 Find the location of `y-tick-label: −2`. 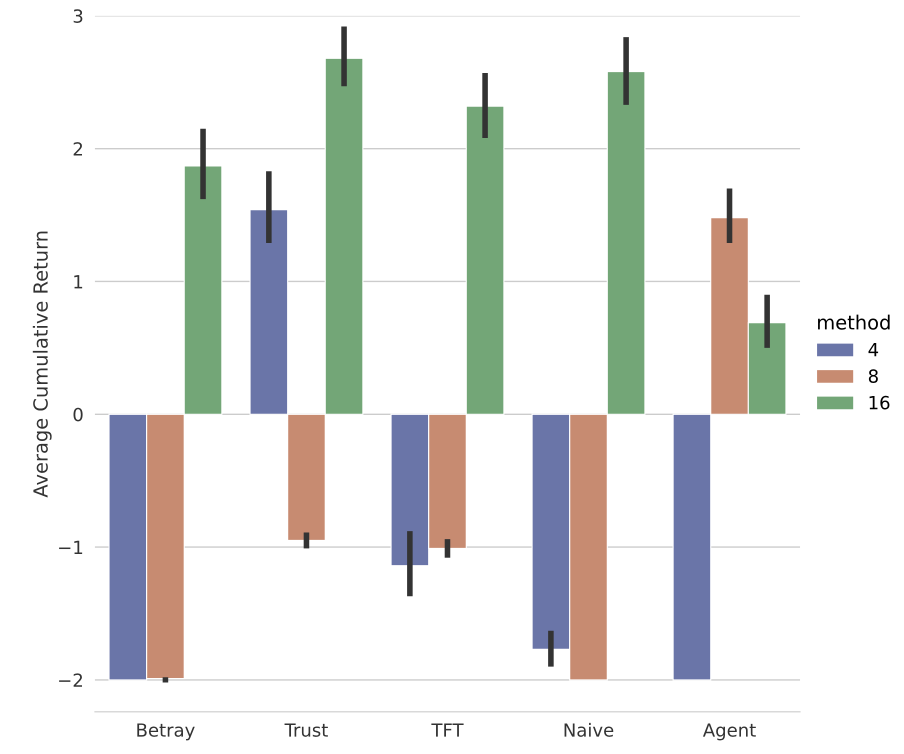

y-tick-label: −2 is located at coordinates (70, 680).